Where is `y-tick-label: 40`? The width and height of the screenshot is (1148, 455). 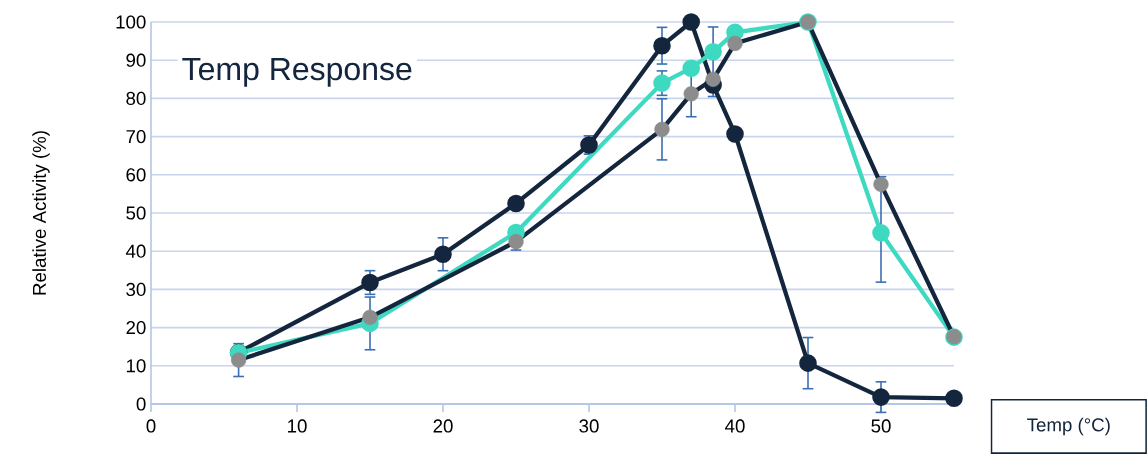 y-tick-label: 40 is located at coordinates (135, 251).